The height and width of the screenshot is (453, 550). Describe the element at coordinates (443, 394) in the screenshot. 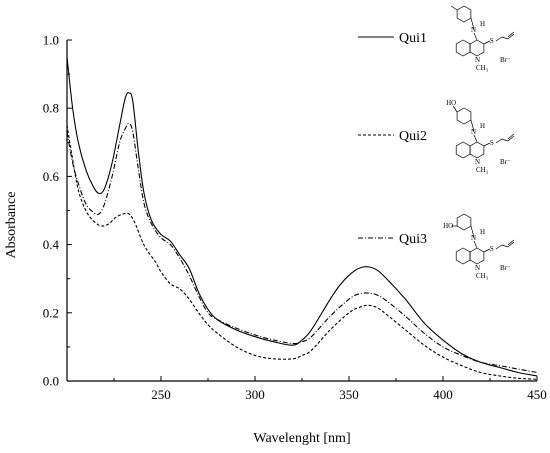

I see `x-tick-label: 400` at that location.